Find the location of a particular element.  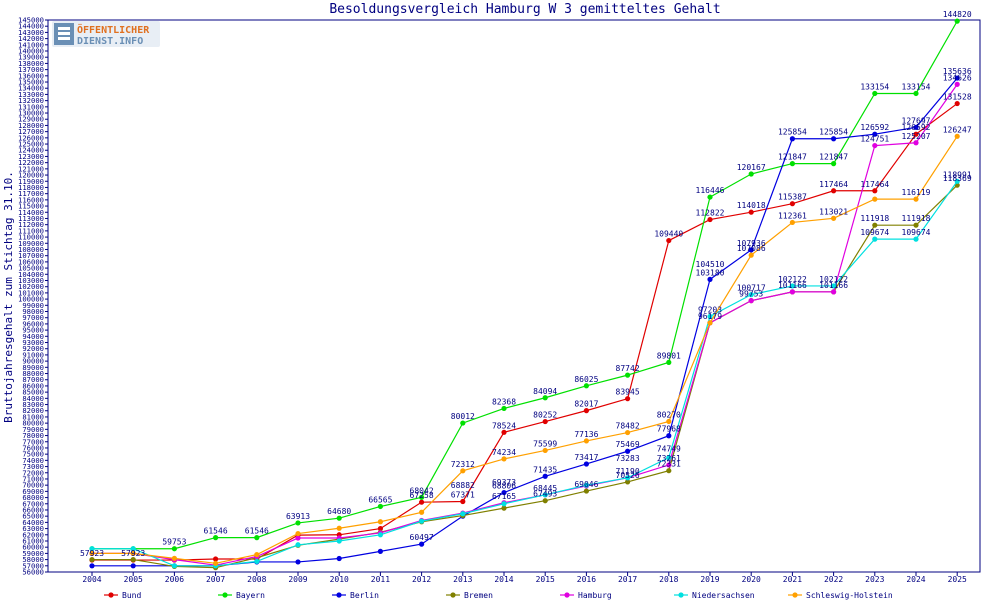

y-tick-label: 105000 is located at coordinates (31, 268).